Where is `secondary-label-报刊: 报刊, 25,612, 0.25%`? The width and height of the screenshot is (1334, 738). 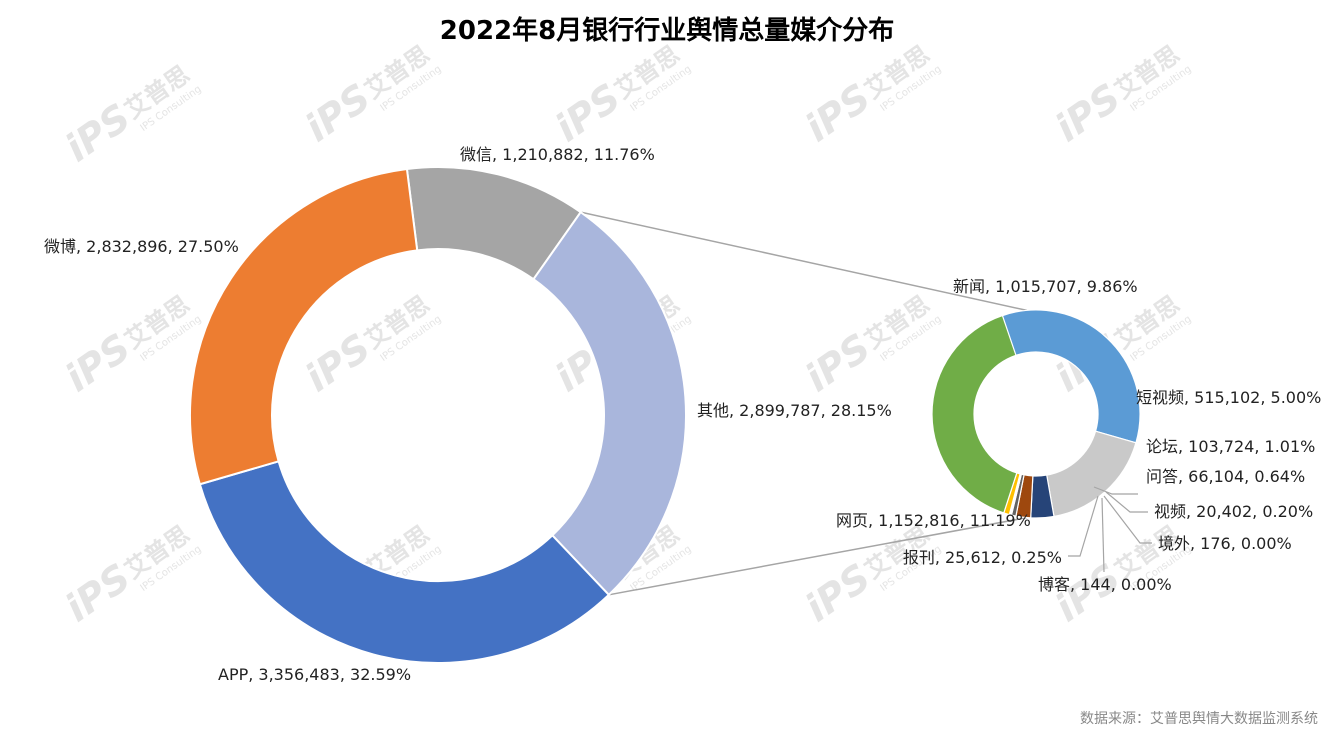
secondary-label-报刊: 报刊, 25,612, 0.25% is located at coordinates (982, 557).